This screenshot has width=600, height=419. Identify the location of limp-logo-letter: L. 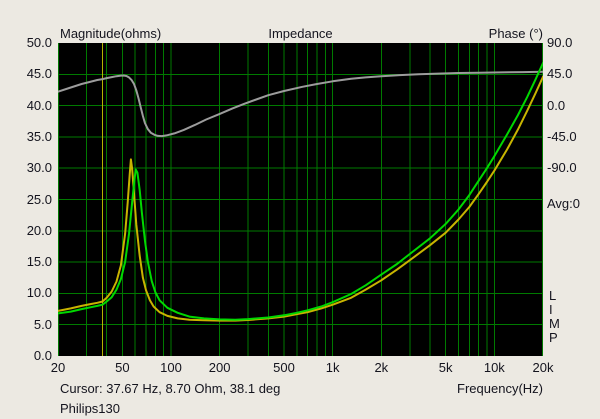
(553, 295).